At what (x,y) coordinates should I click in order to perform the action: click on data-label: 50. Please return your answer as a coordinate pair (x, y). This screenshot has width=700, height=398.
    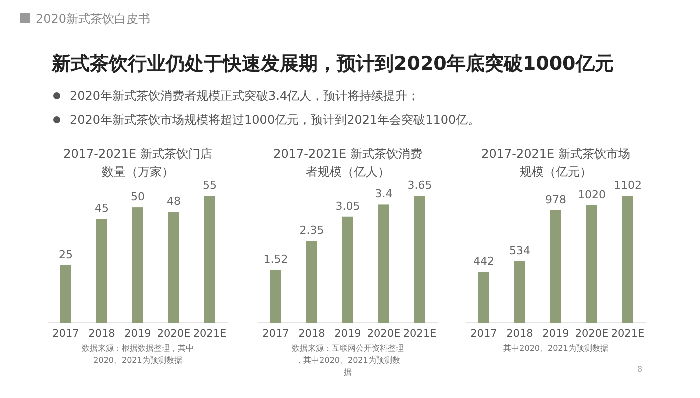
    Looking at the image, I should click on (138, 197).